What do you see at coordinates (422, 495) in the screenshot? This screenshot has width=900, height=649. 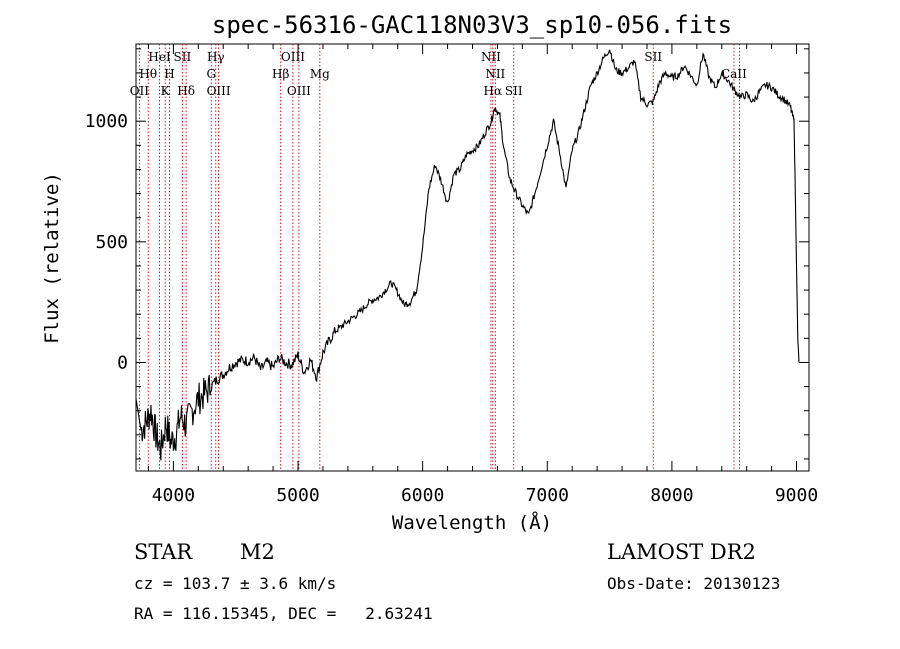 I see `x-tick-label: 6000` at bounding box center [422, 495].